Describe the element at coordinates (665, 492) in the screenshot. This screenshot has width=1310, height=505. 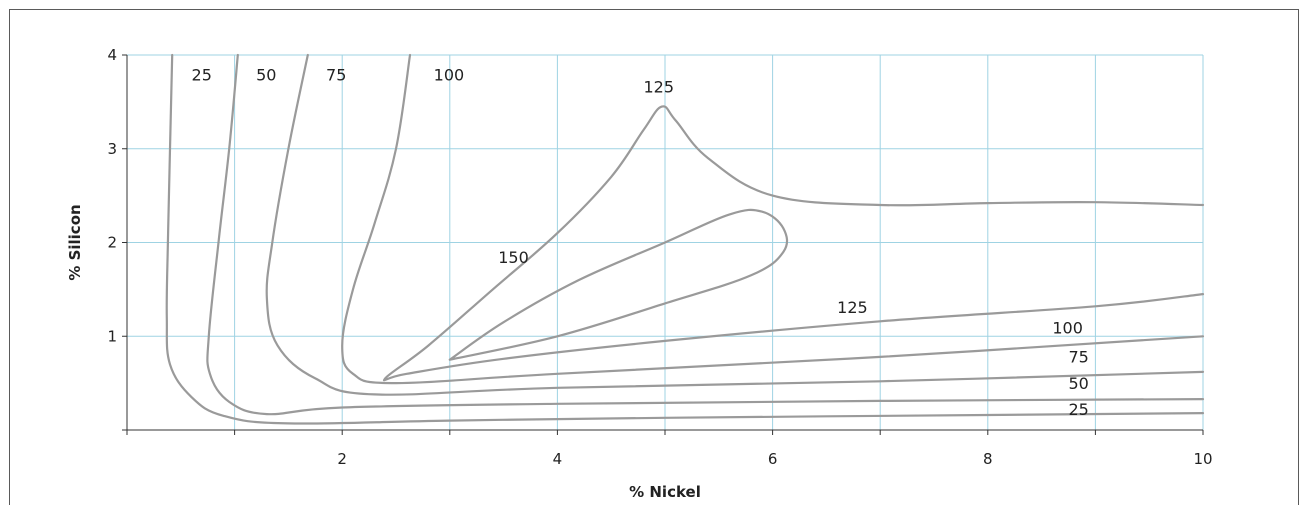
I see `x-axis-title: % Nickel` at that location.